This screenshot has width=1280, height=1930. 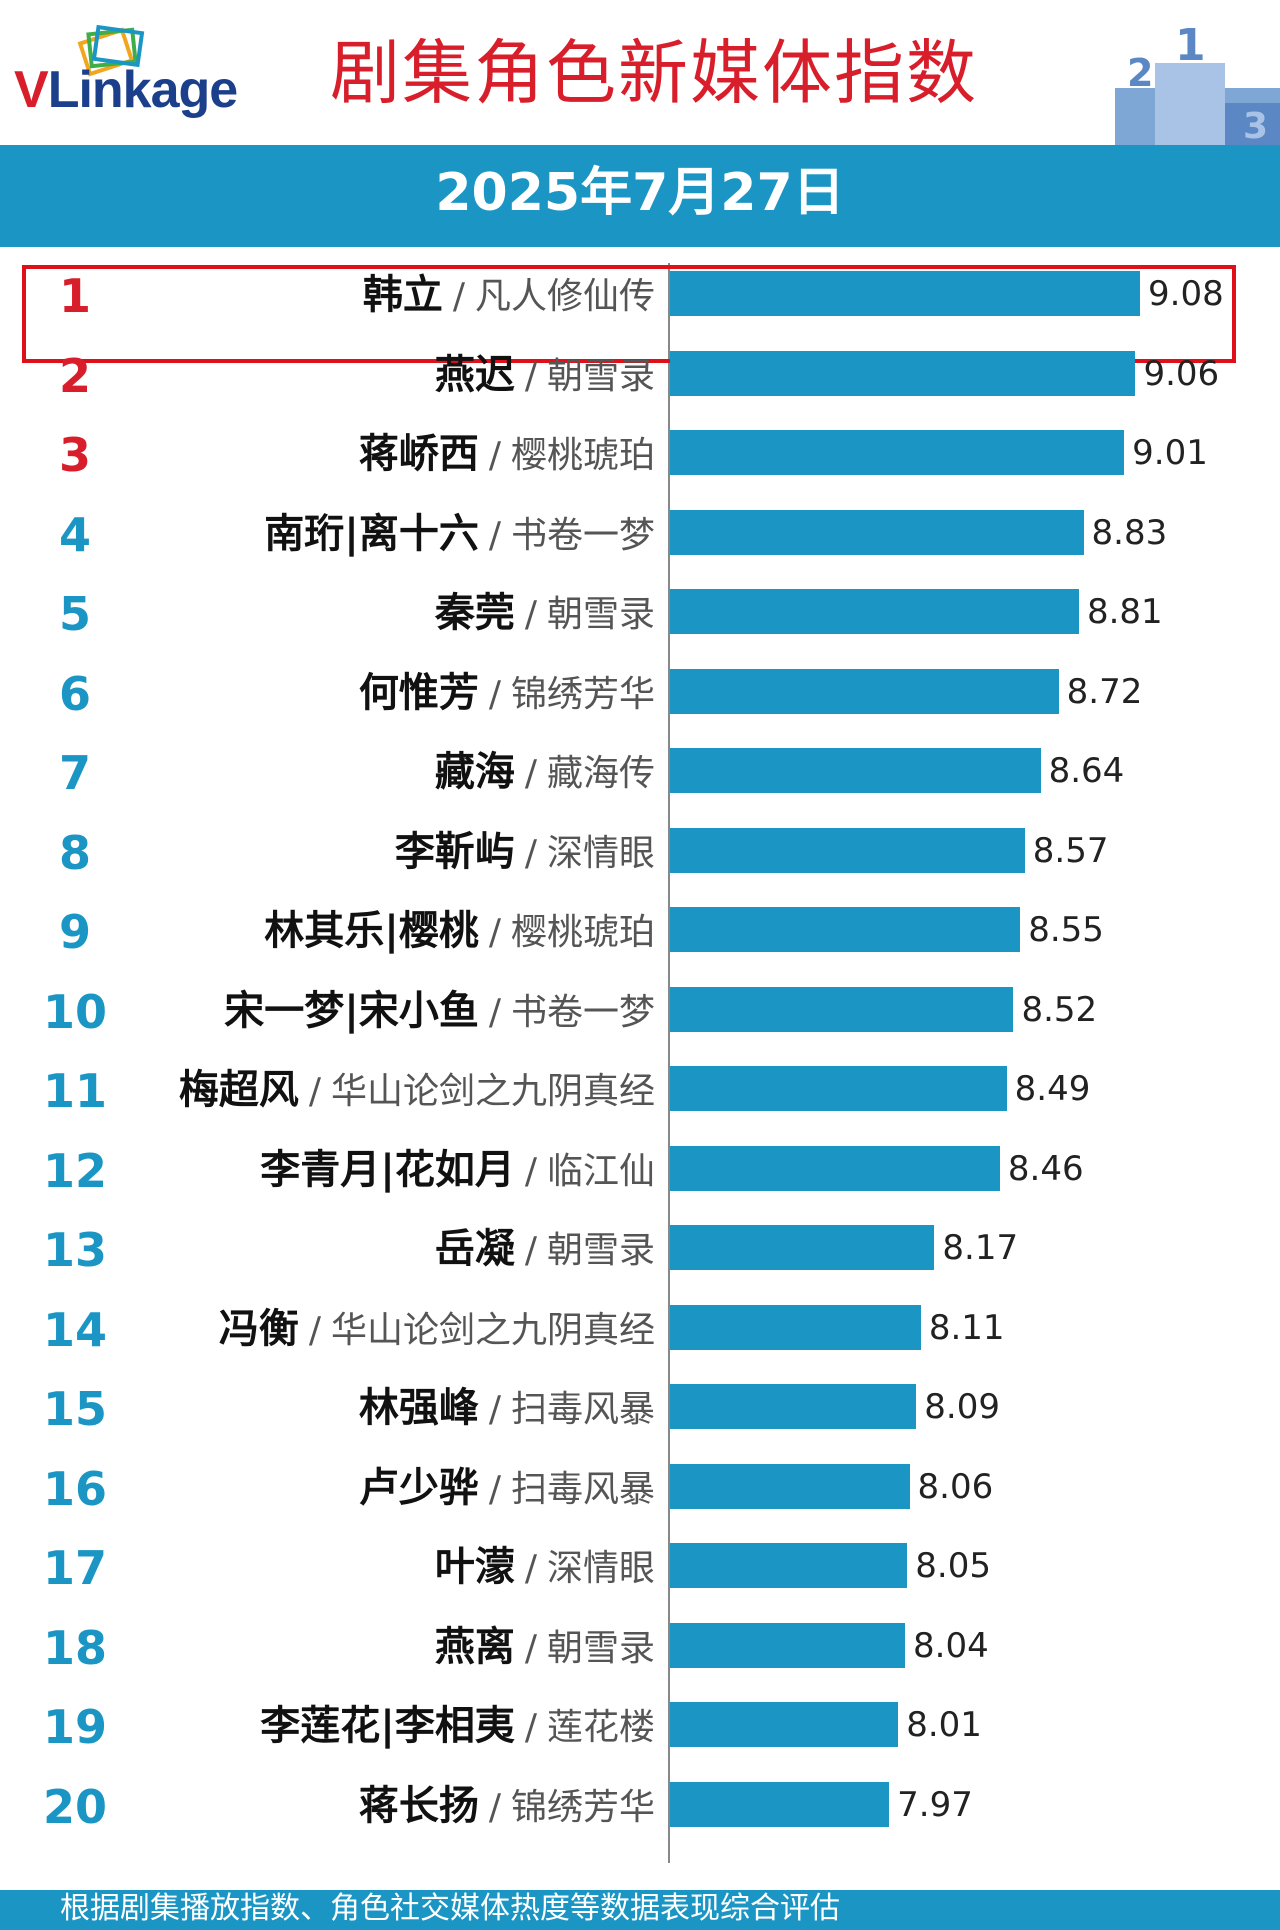 What do you see at coordinates (351, 1010) in the screenshot?
I see `character-name: 宋一梦|宋小鱼` at bounding box center [351, 1010].